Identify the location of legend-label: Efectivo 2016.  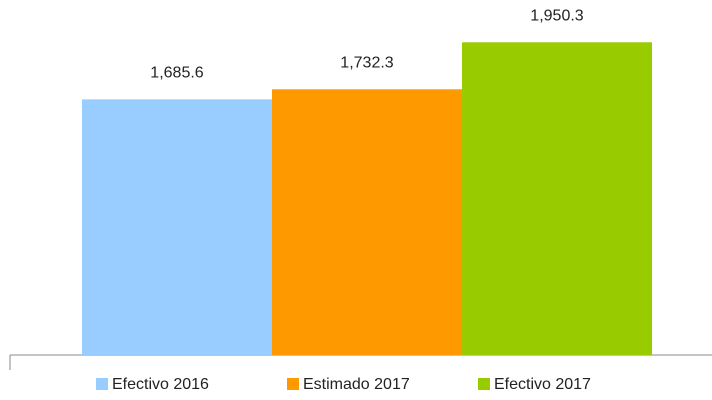
(160, 384).